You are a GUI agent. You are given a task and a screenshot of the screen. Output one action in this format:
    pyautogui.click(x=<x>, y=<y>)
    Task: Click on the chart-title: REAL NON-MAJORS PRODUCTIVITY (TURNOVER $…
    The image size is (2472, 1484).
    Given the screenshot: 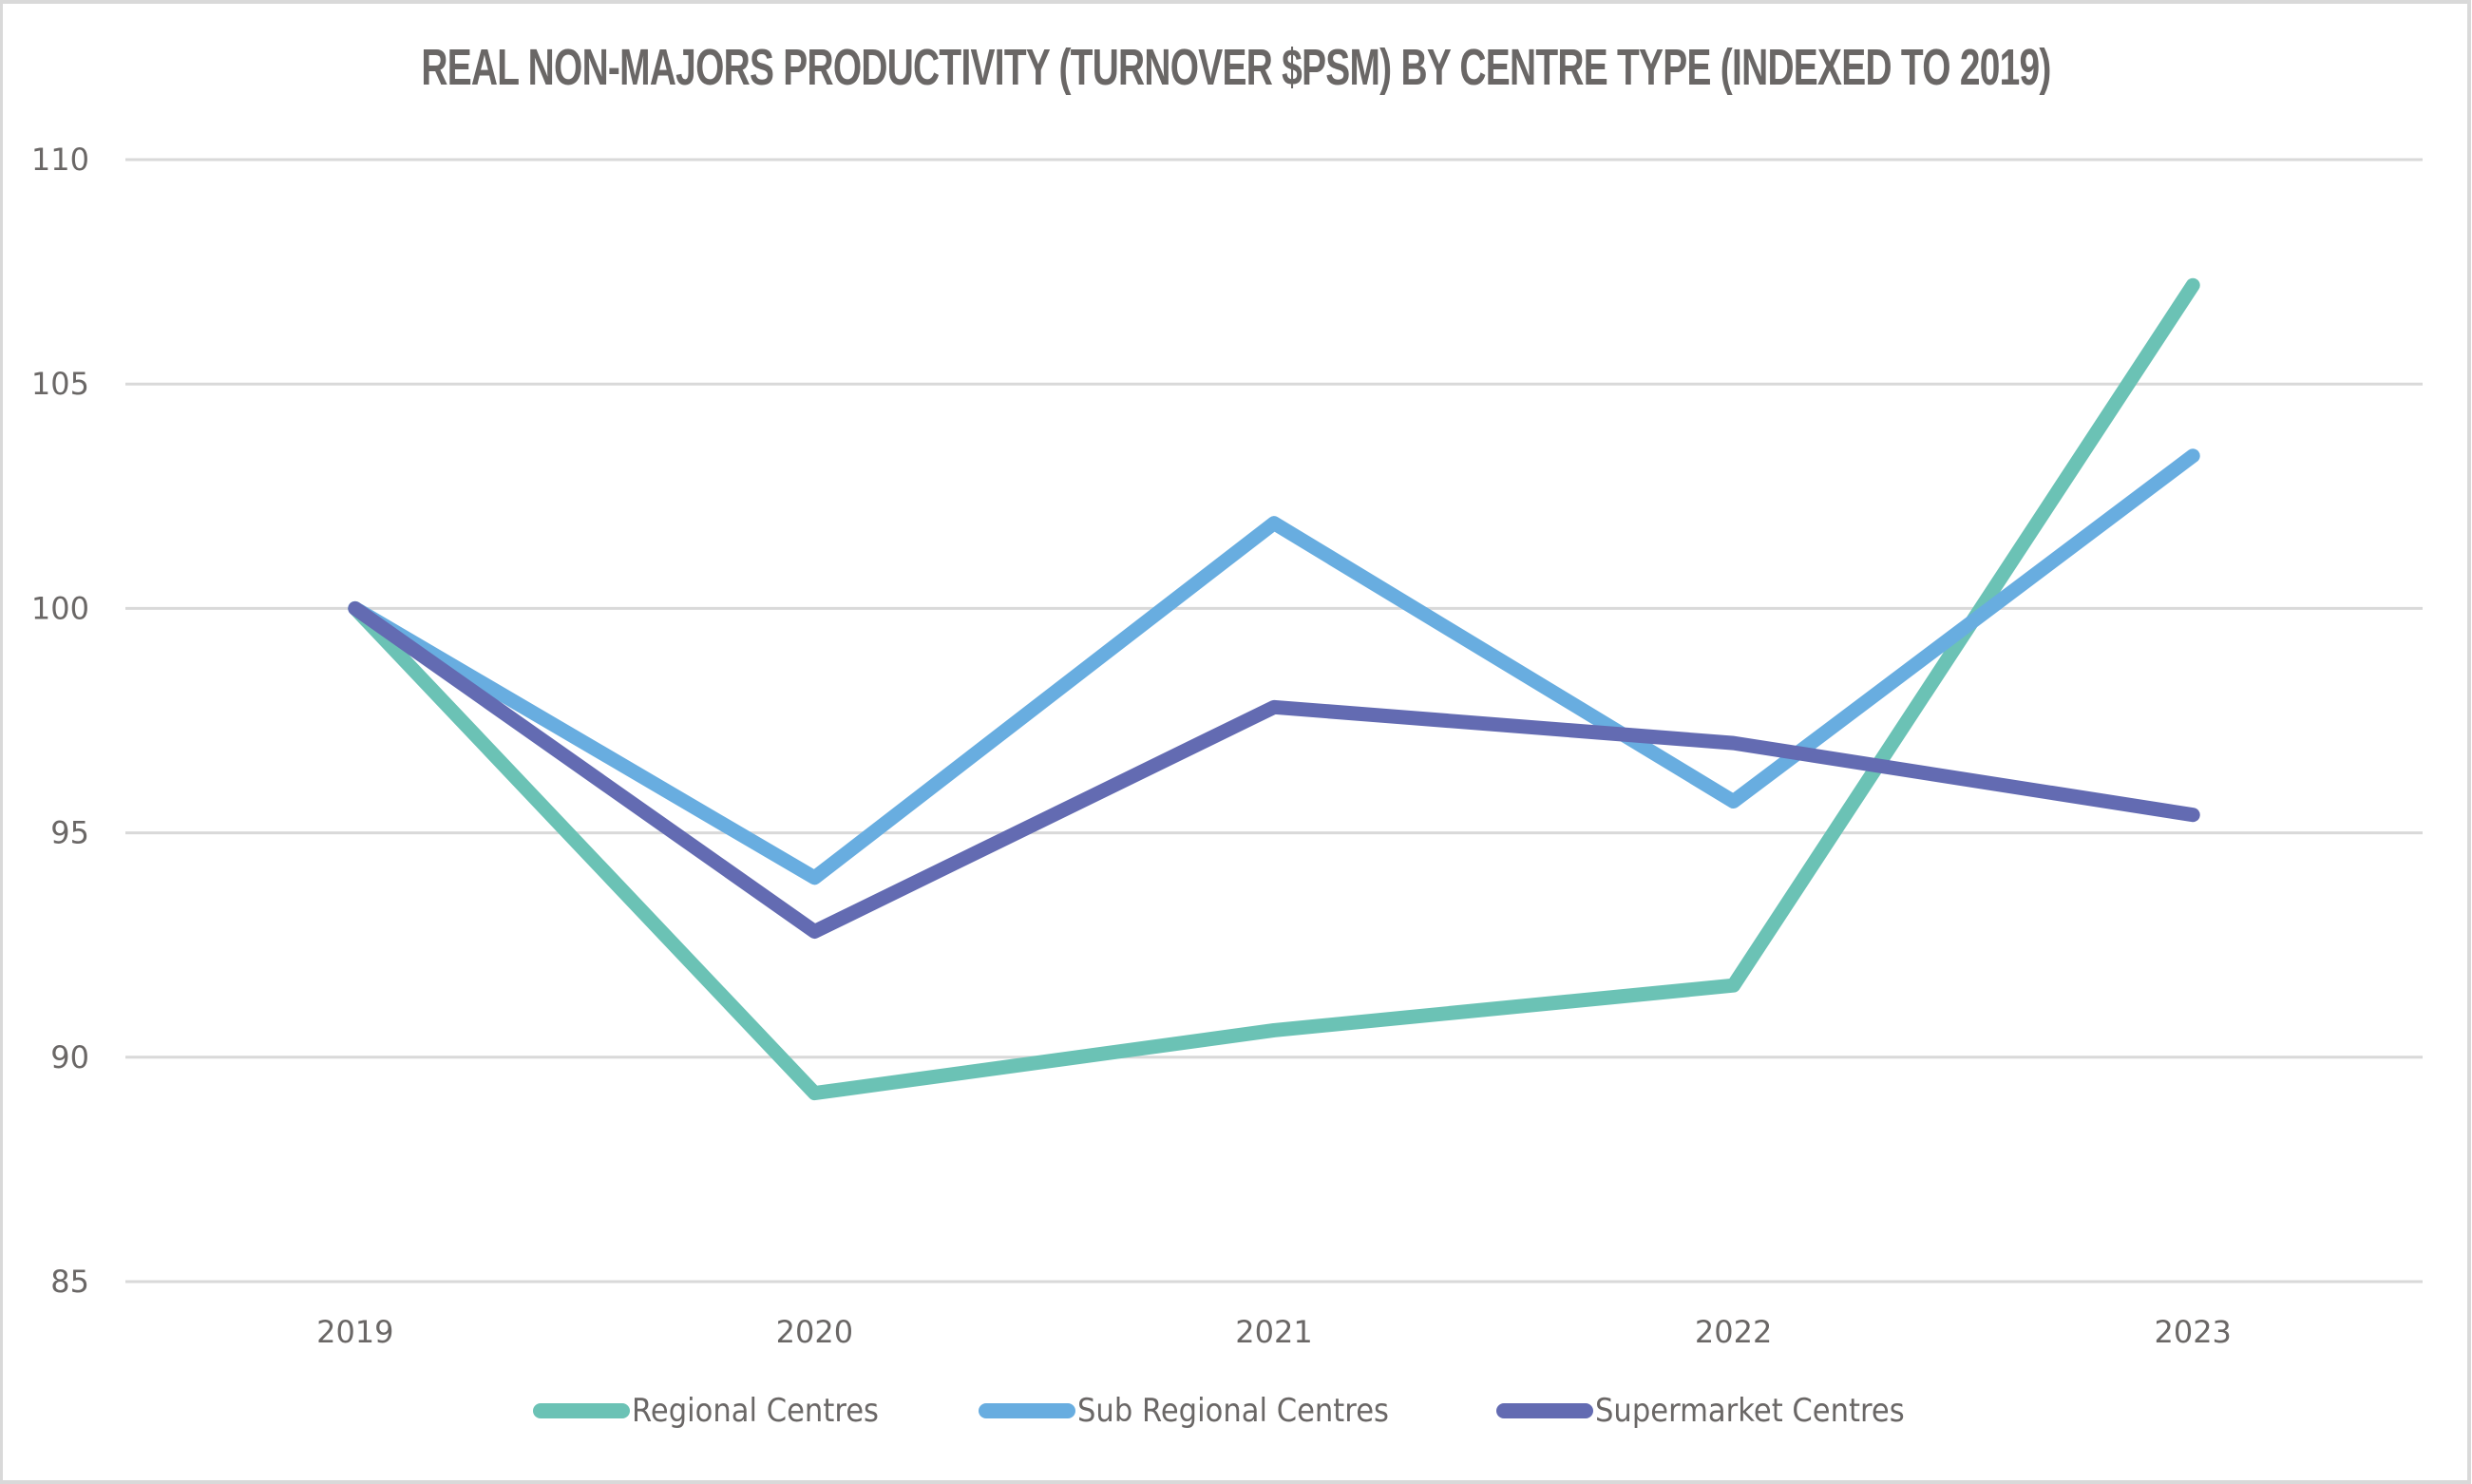 What is the action you would take?
    pyautogui.click(x=1236, y=67)
    